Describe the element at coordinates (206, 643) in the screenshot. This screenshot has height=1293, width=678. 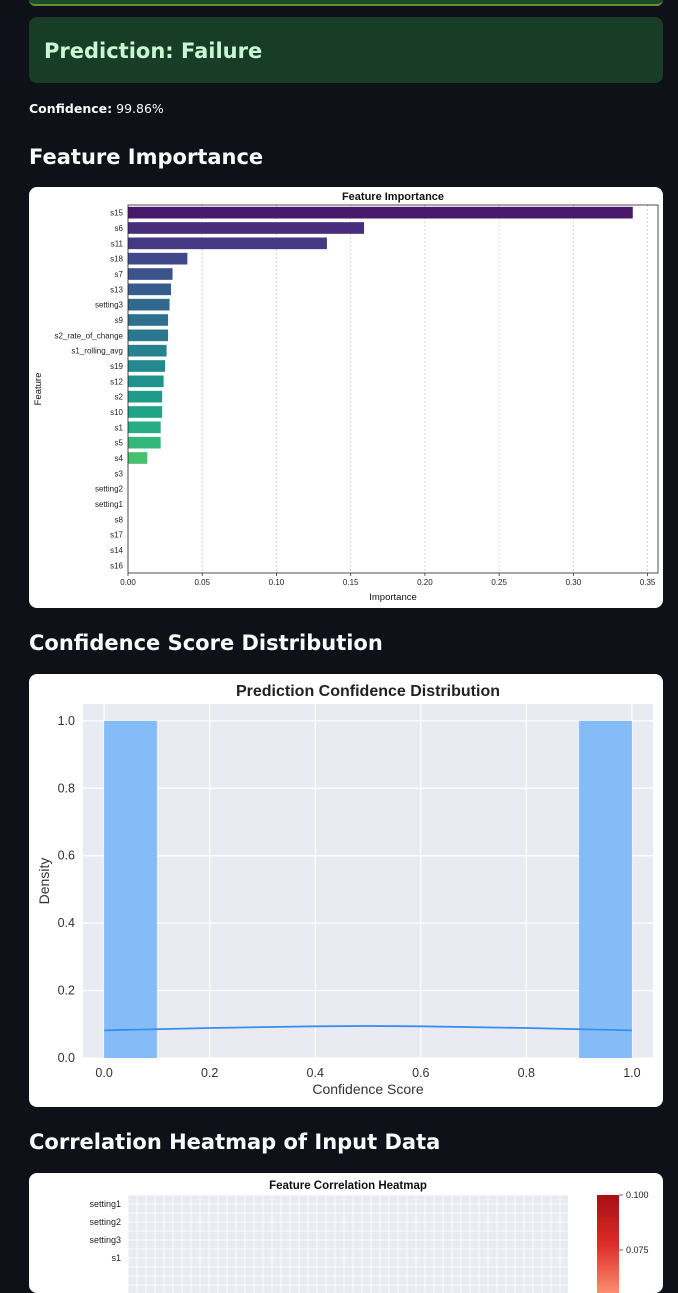
I see `confidence-distribution-heading: Confidence Score Distribution` at that location.